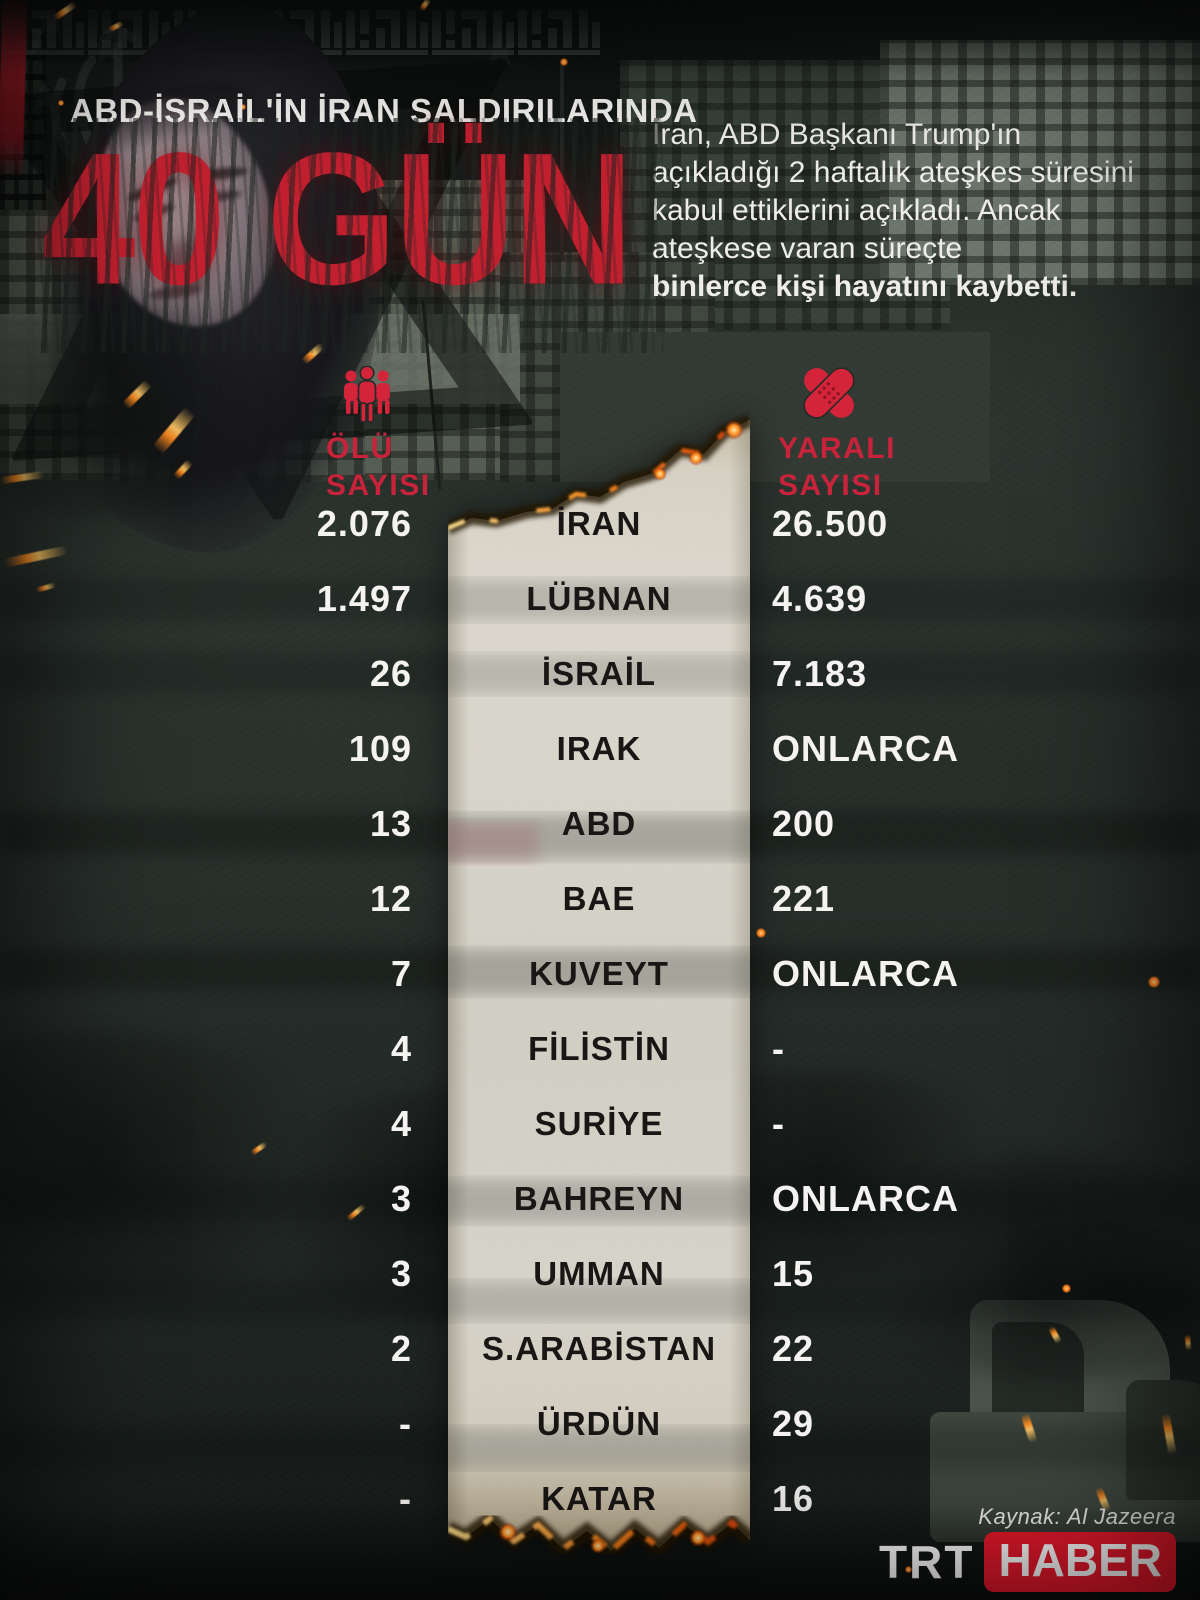 This screenshot has height=1600, width=1200. What do you see at coordinates (793, 1273) in the screenshot?
I see `injured-count: 15` at bounding box center [793, 1273].